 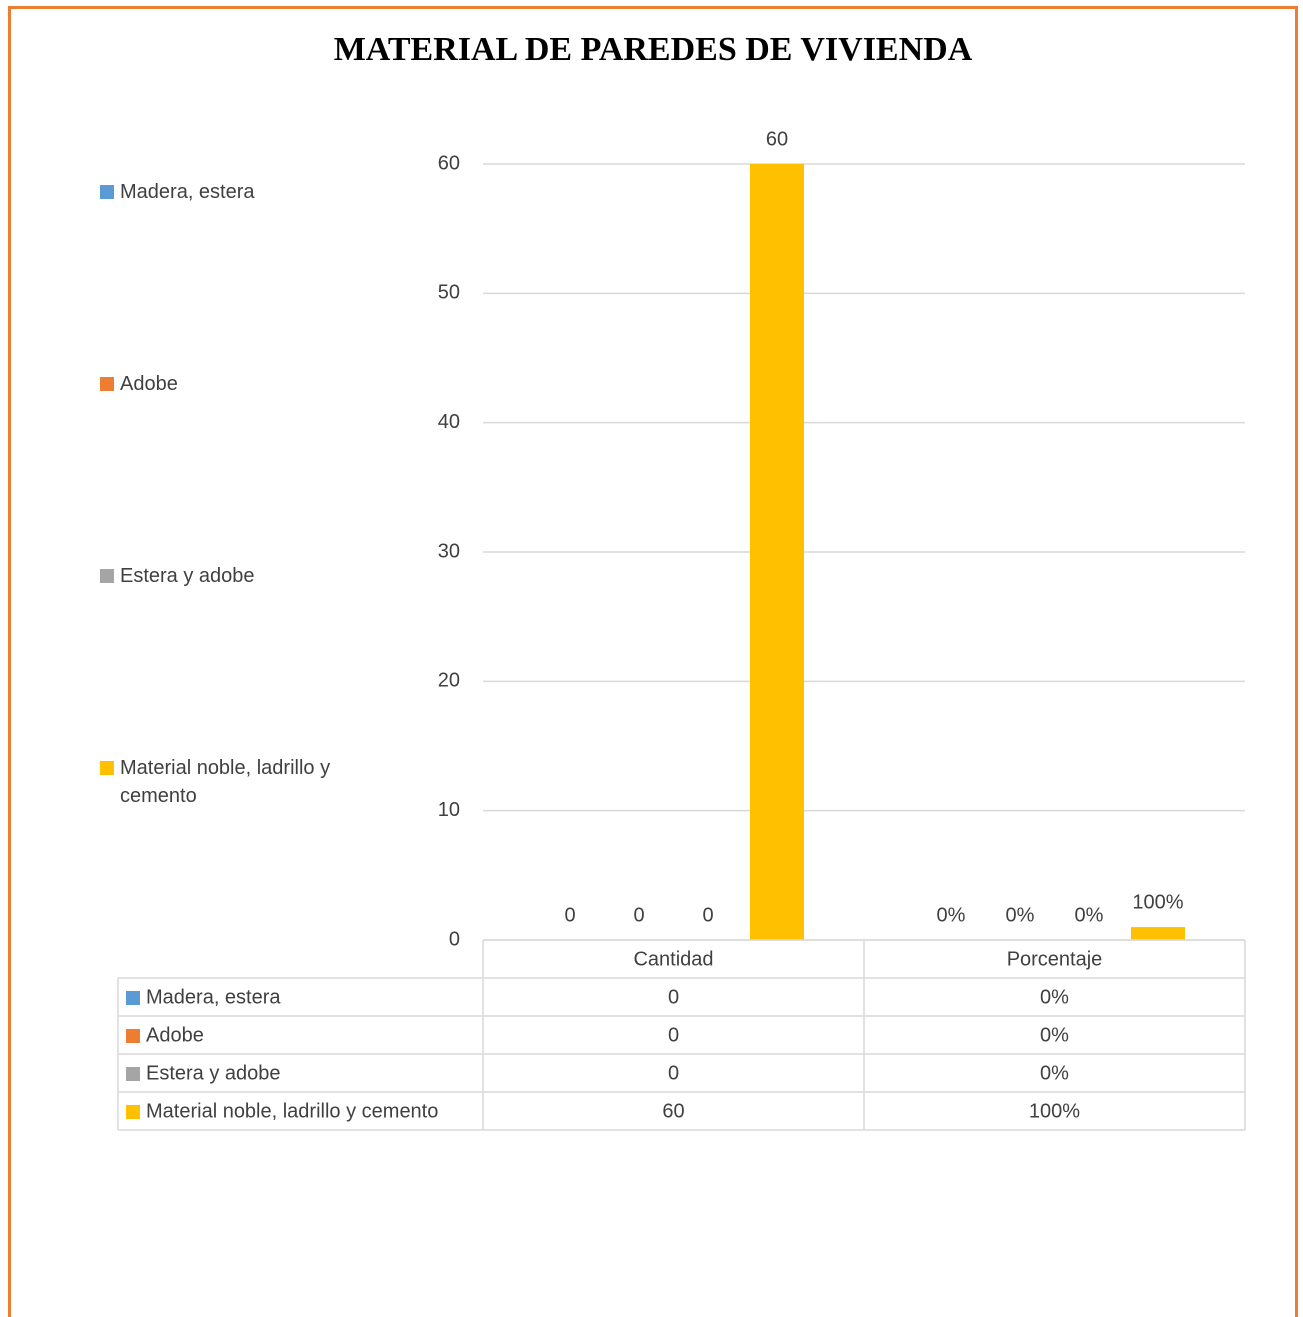 What do you see at coordinates (777, 139) in the screenshot?
I see `data-label: 60` at bounding box center [777, 139].